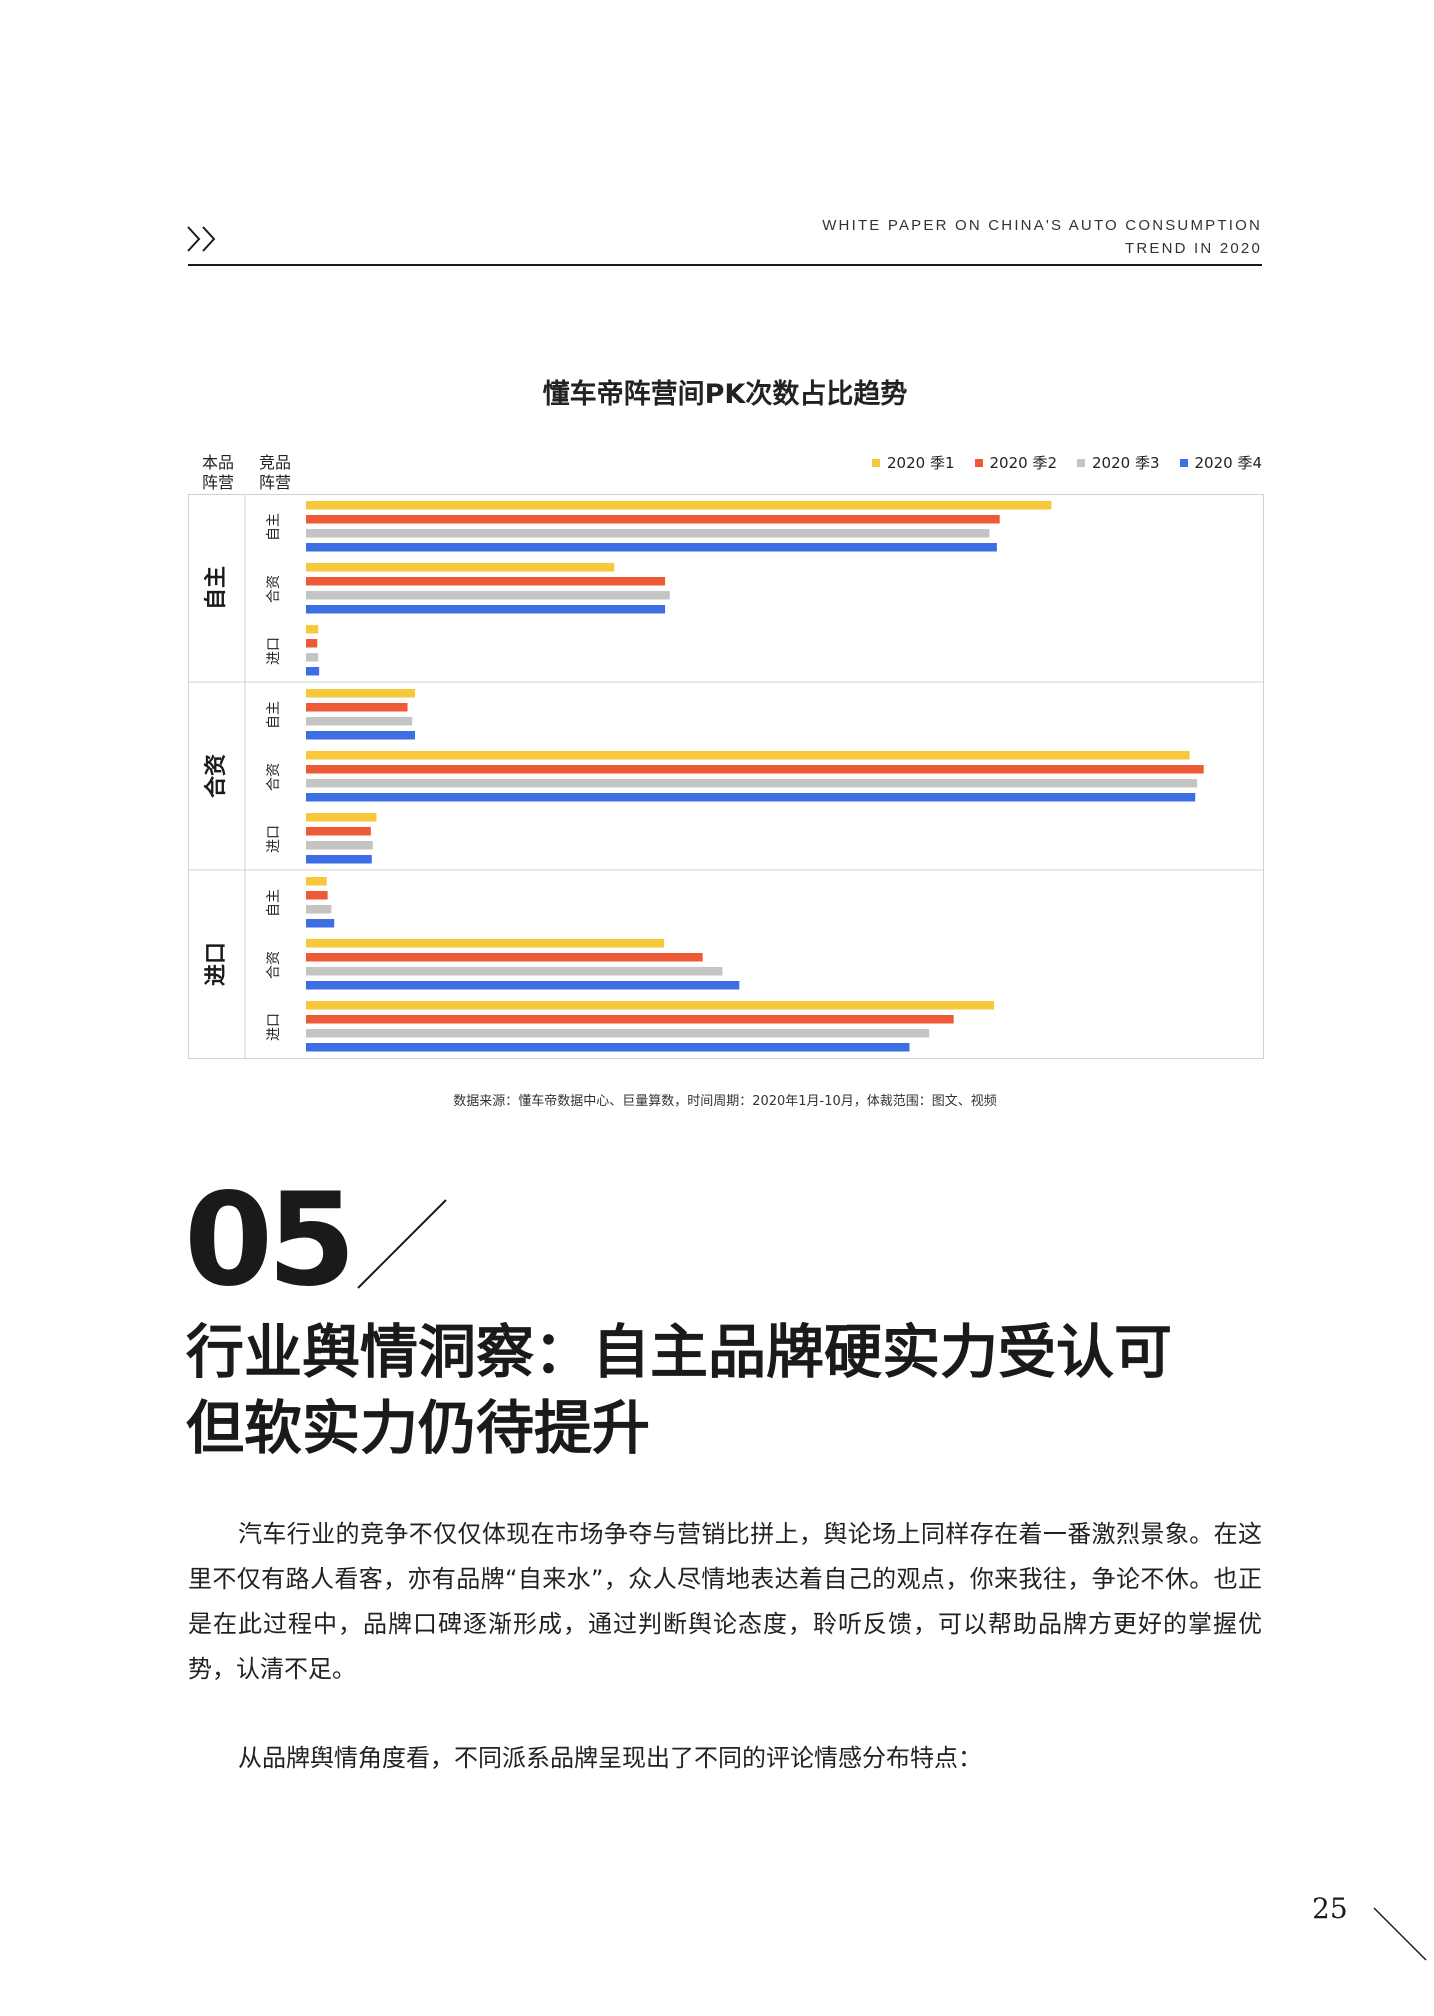 The image size is (1434, 2016). I want to click on legend-item-q3: 2020 季3, so click(1118, 462).